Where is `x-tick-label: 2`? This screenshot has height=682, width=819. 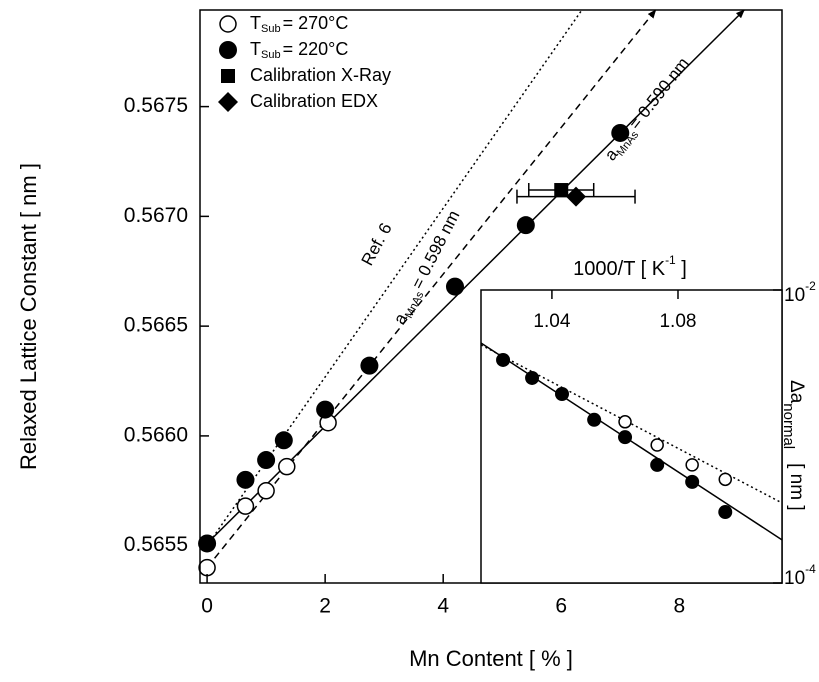
x-tick-label: 2 is located at coordinates (325, 606).